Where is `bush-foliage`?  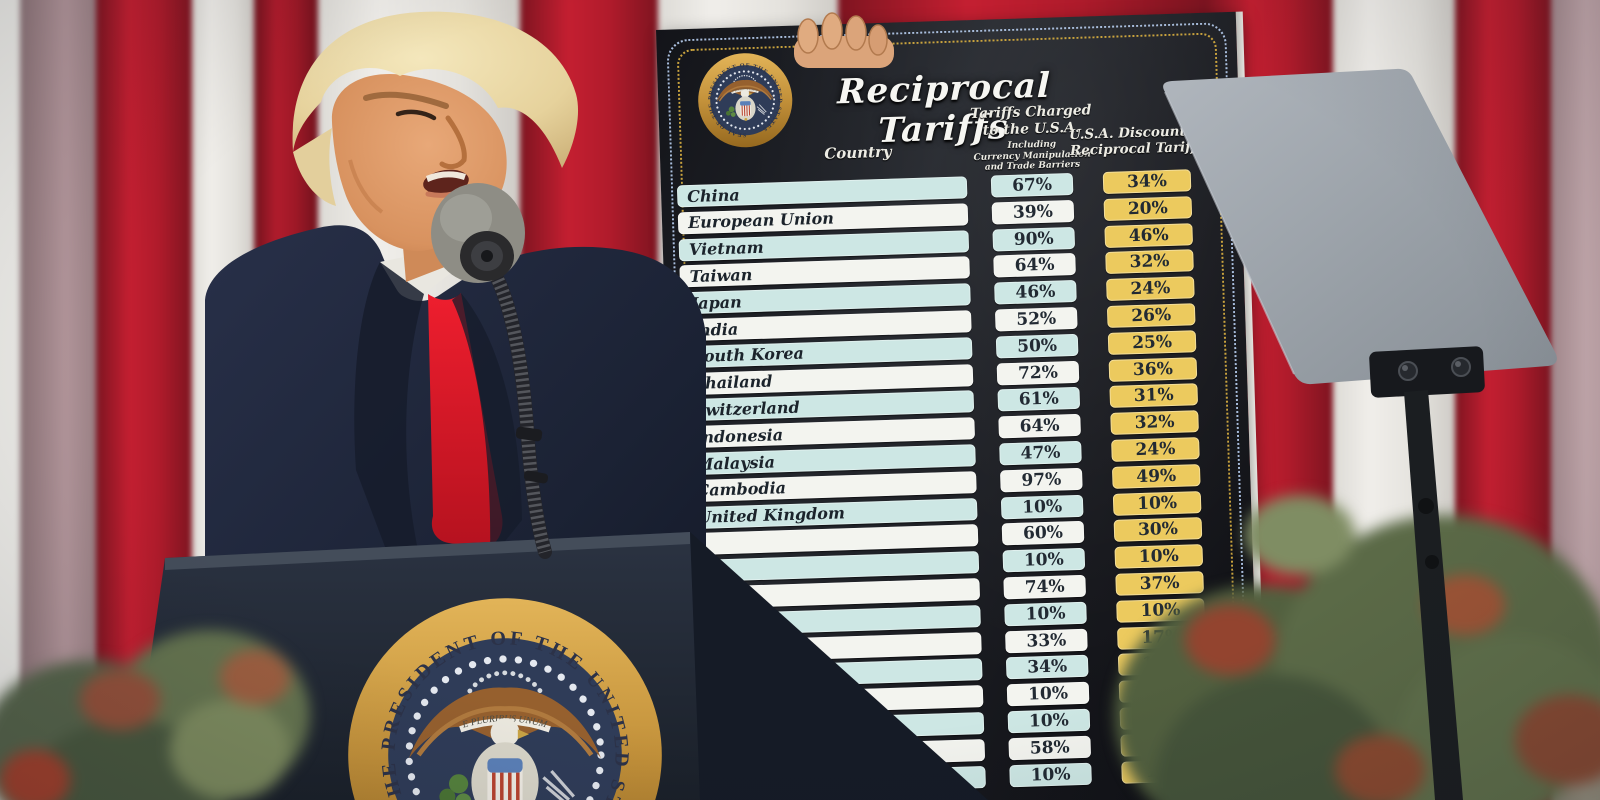 bush-foliage is located at coordinates (195, 700).